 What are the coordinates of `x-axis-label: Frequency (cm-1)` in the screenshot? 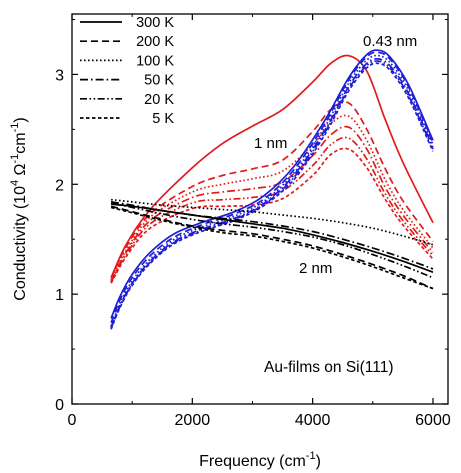 It's located at (260, 460).